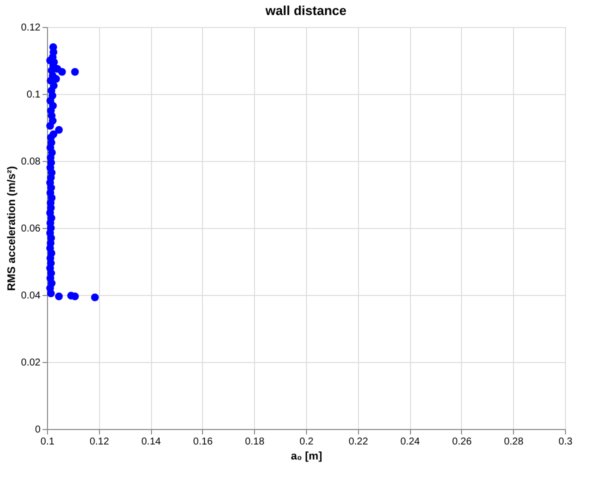 This screenshot has height=491, width=603. What do you see at coordinates (33, 95) in the screenshot?
I see `y-tick-label: 0.1` at bounding box center [33, 95].